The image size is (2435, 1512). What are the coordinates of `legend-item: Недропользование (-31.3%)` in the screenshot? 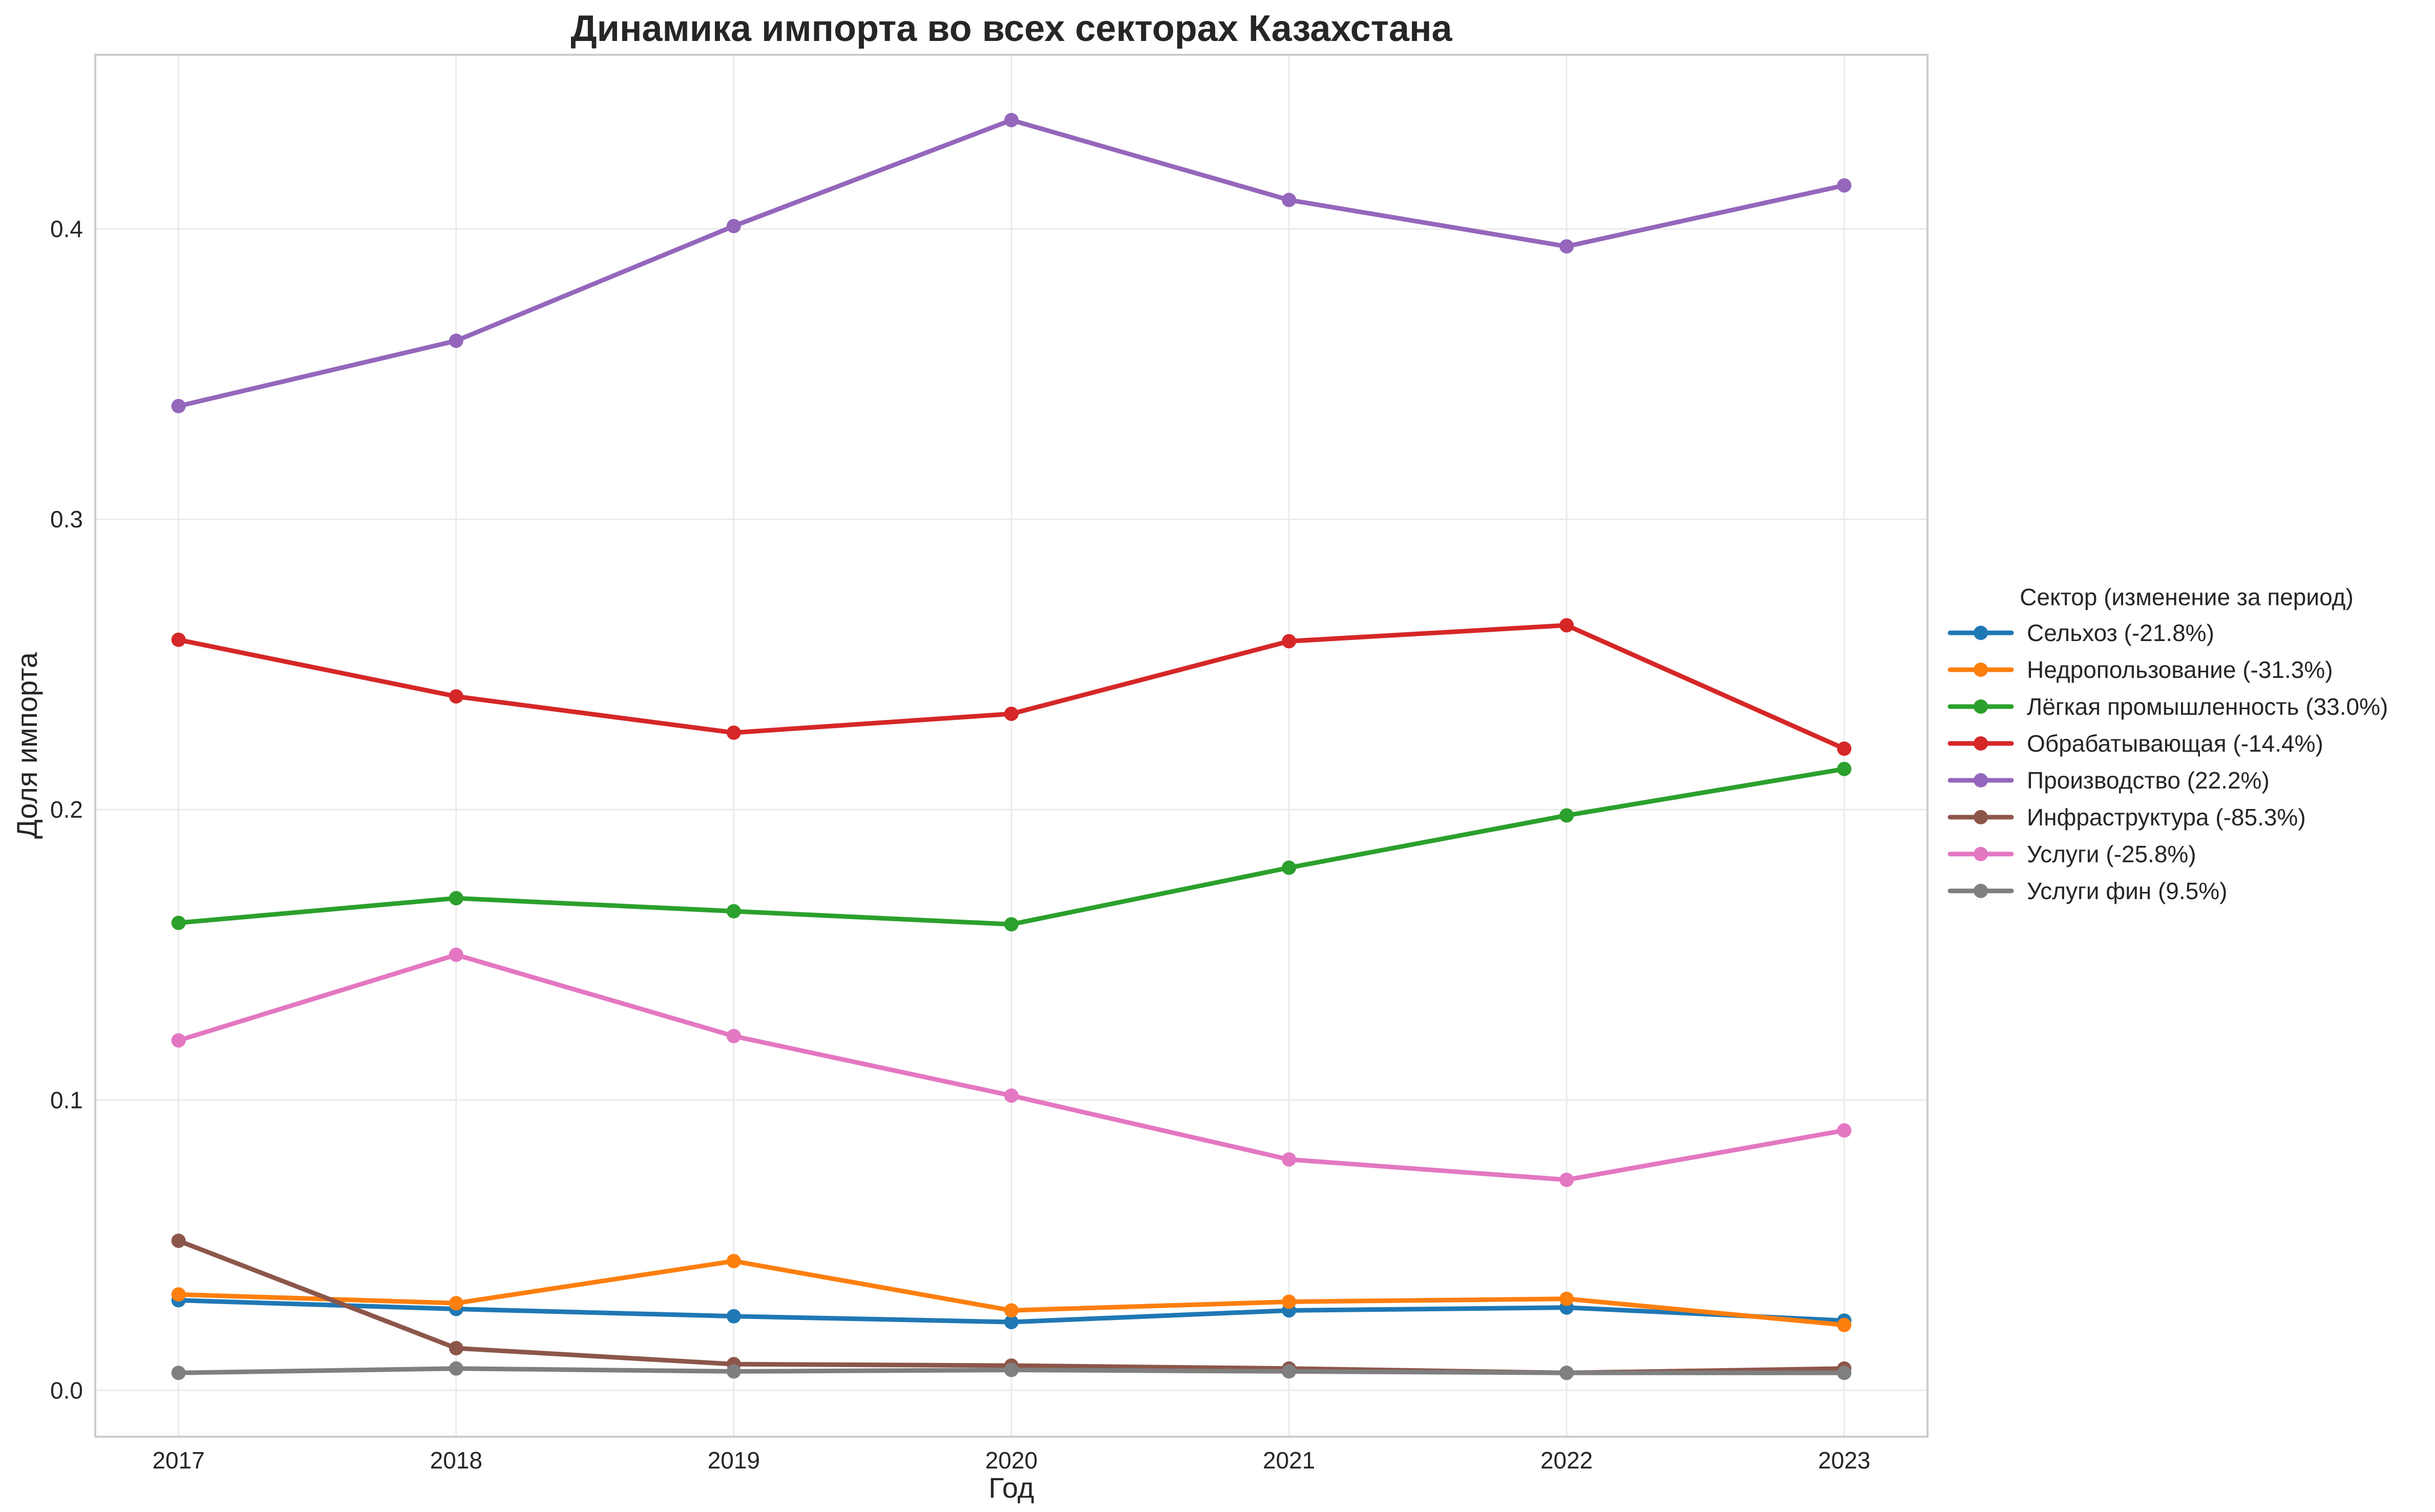 It's located at (2140, 669).